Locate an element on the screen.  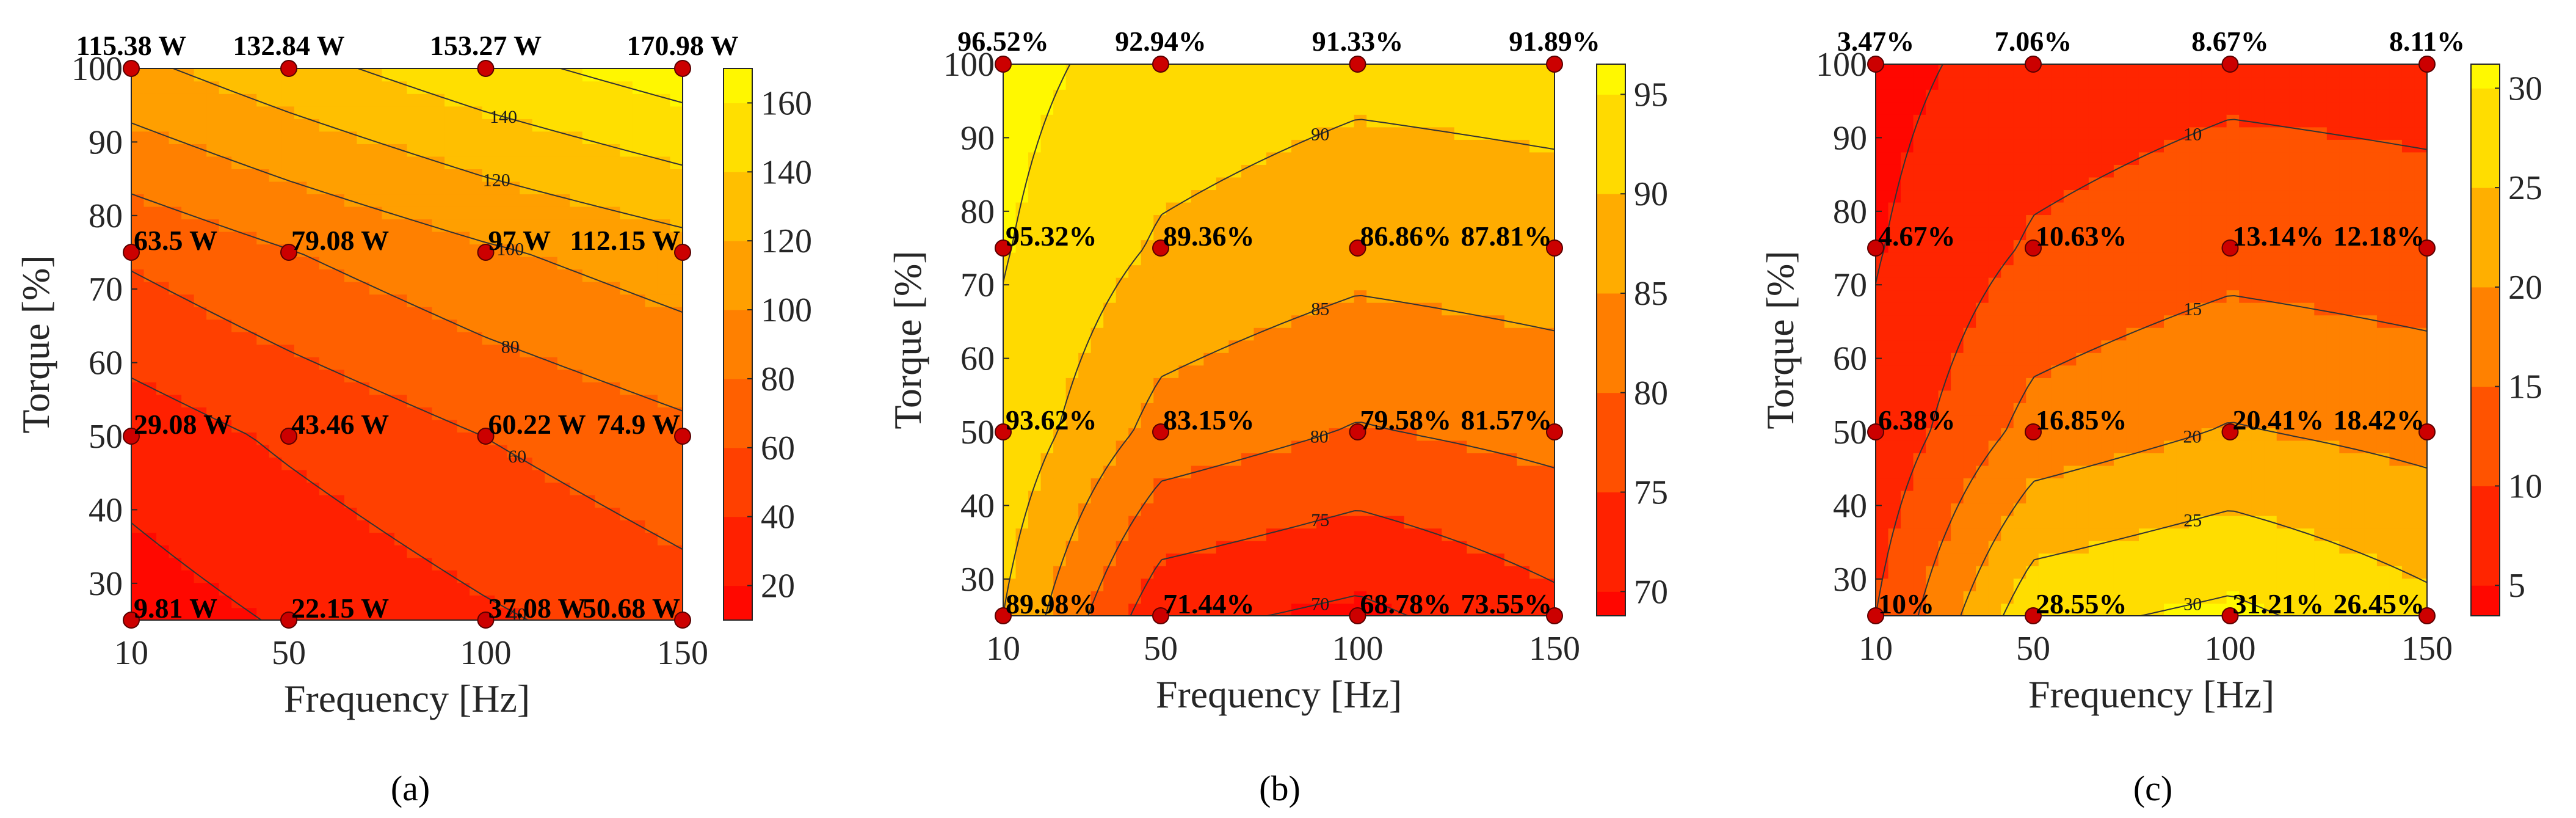
data-point is located at coordinates (1003, 64).